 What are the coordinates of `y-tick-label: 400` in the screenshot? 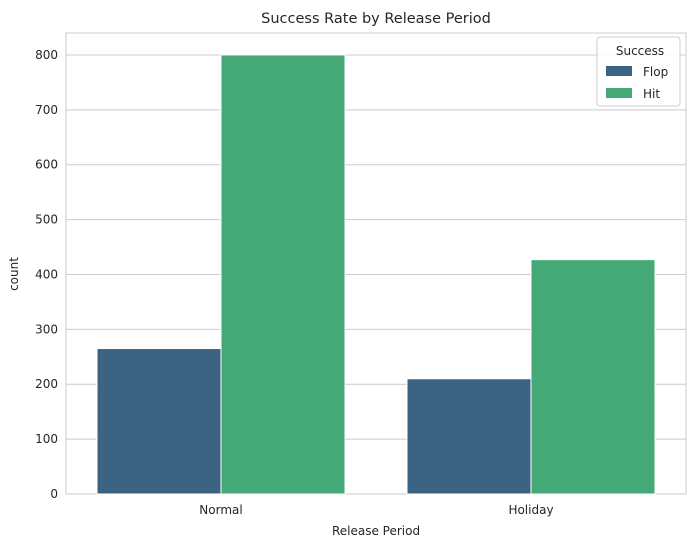 It's located at (46, 274).